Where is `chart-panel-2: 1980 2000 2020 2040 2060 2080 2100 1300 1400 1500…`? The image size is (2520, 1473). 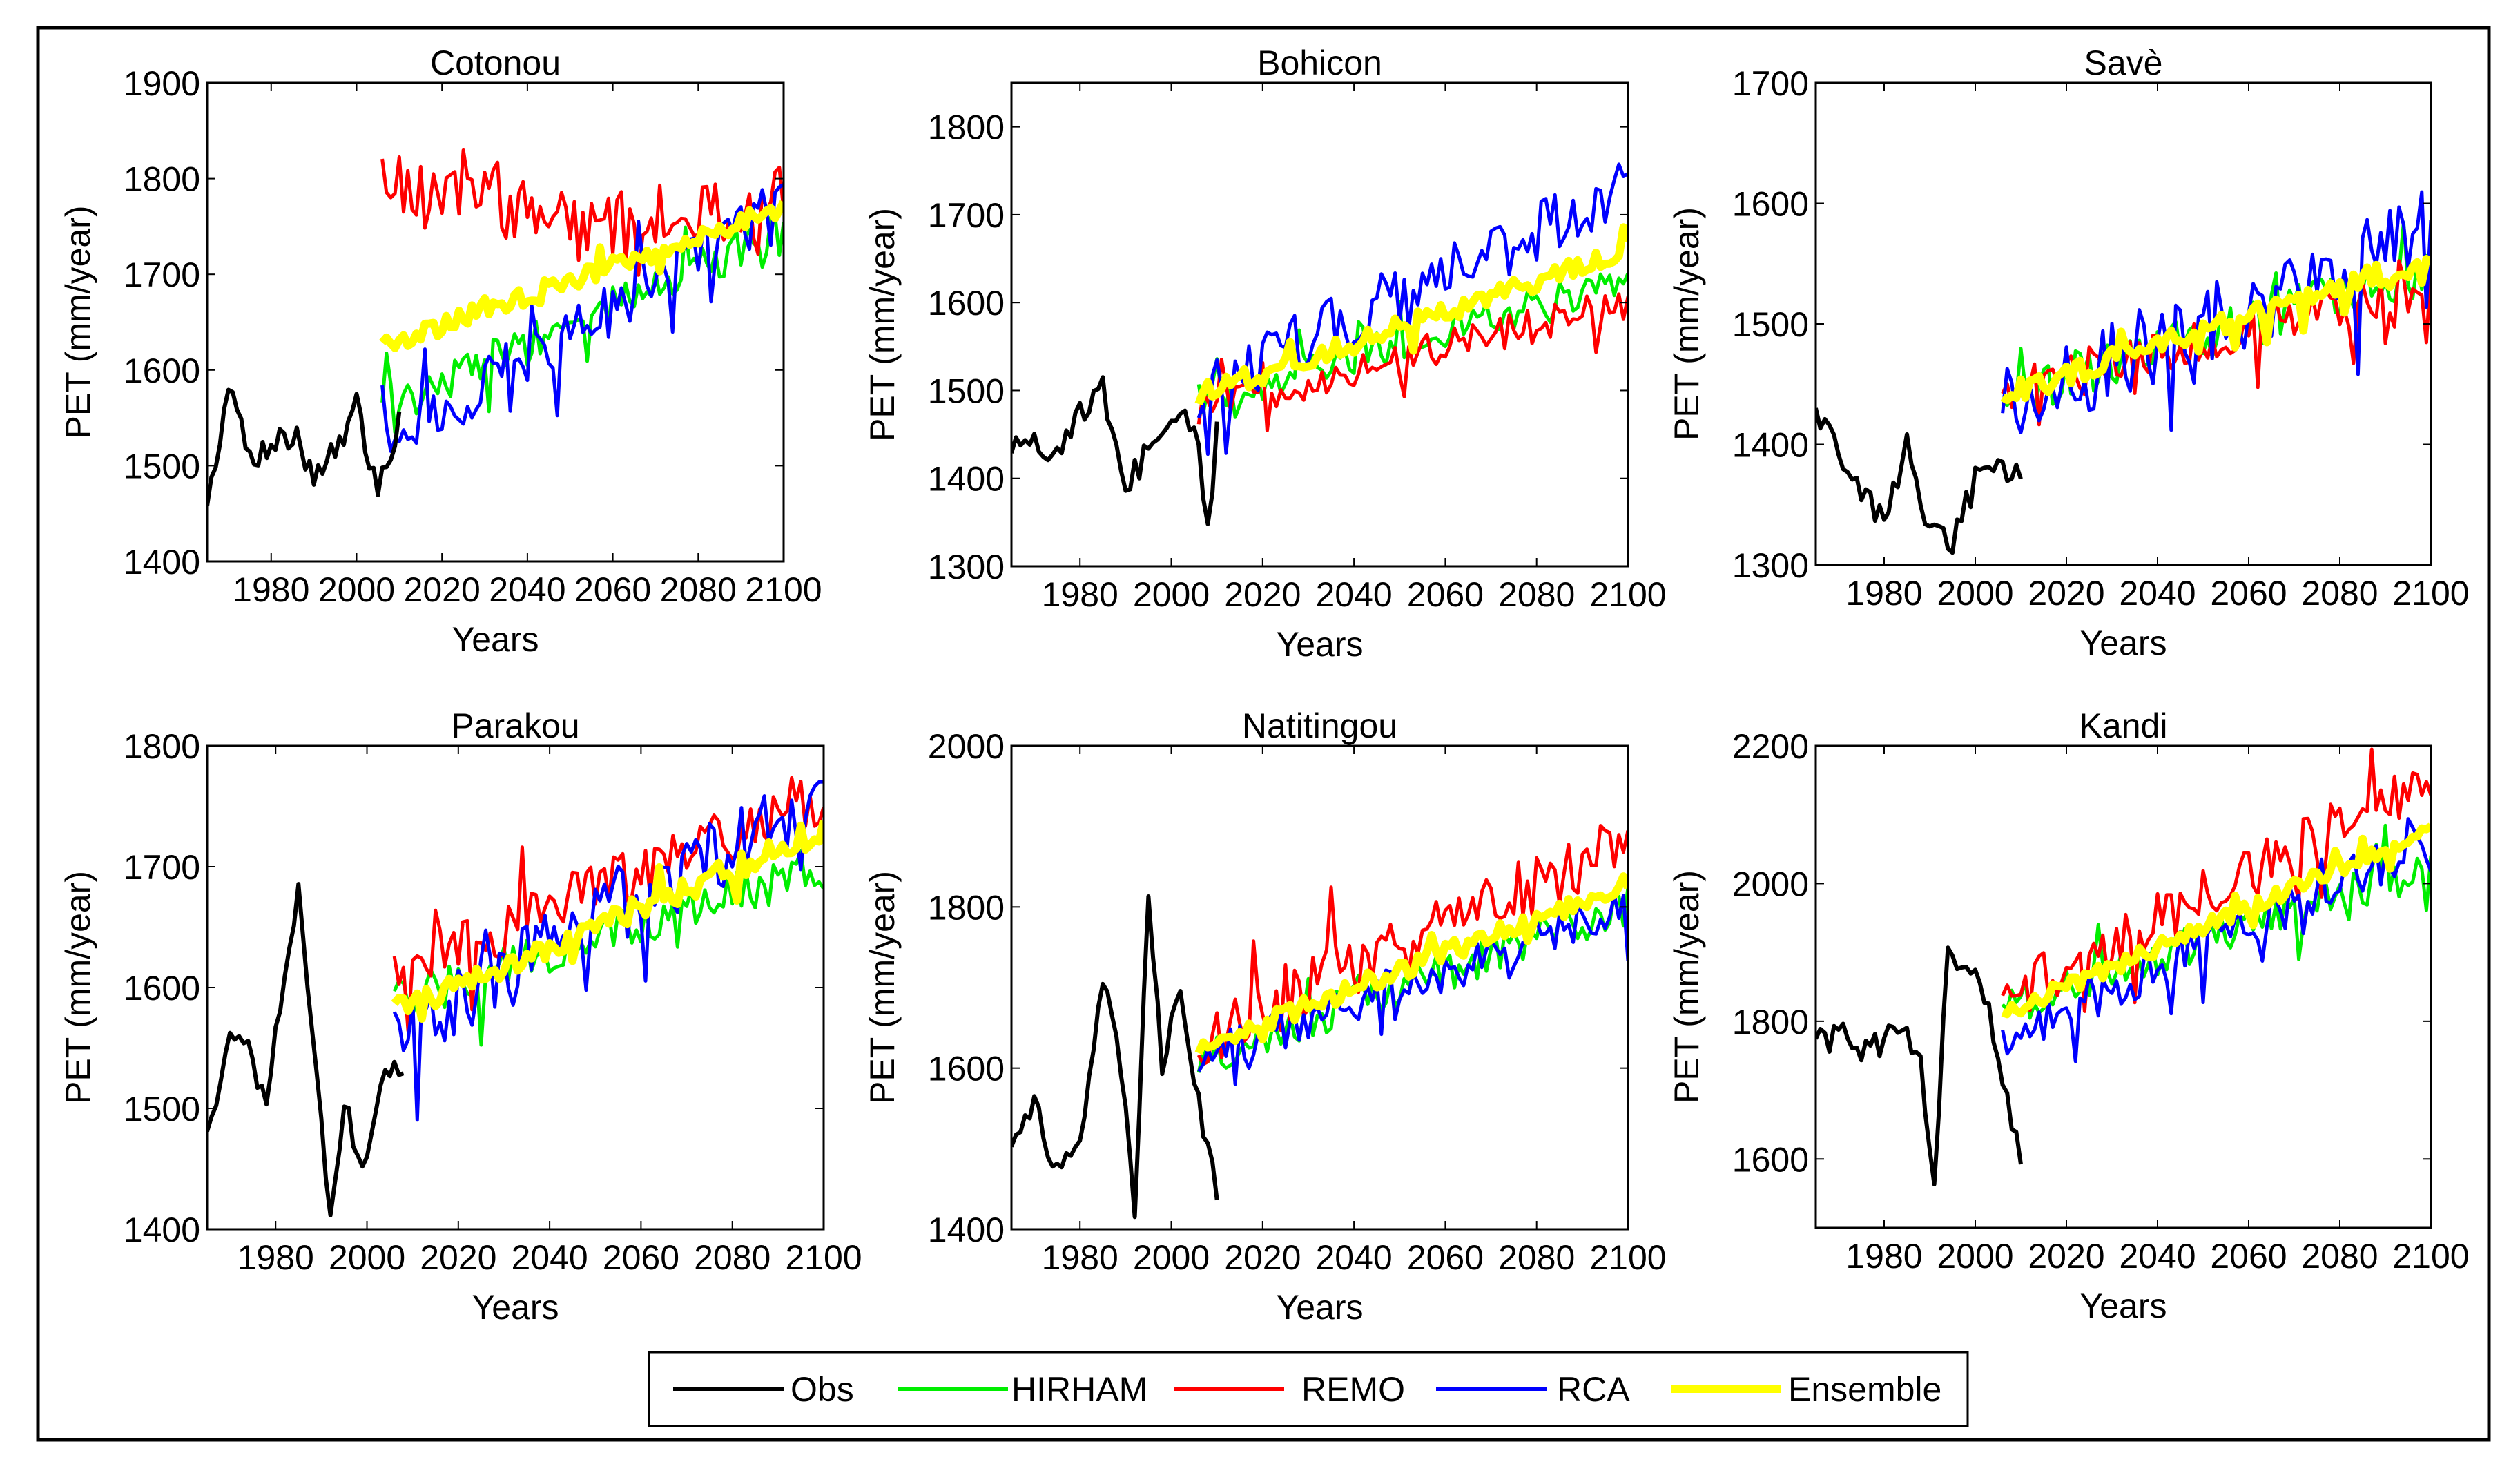
chart-panel-2: 1980 2000 2020 2040 2060 2080 2100 1300 1400 1500… is located at coordinates (2068, 353).